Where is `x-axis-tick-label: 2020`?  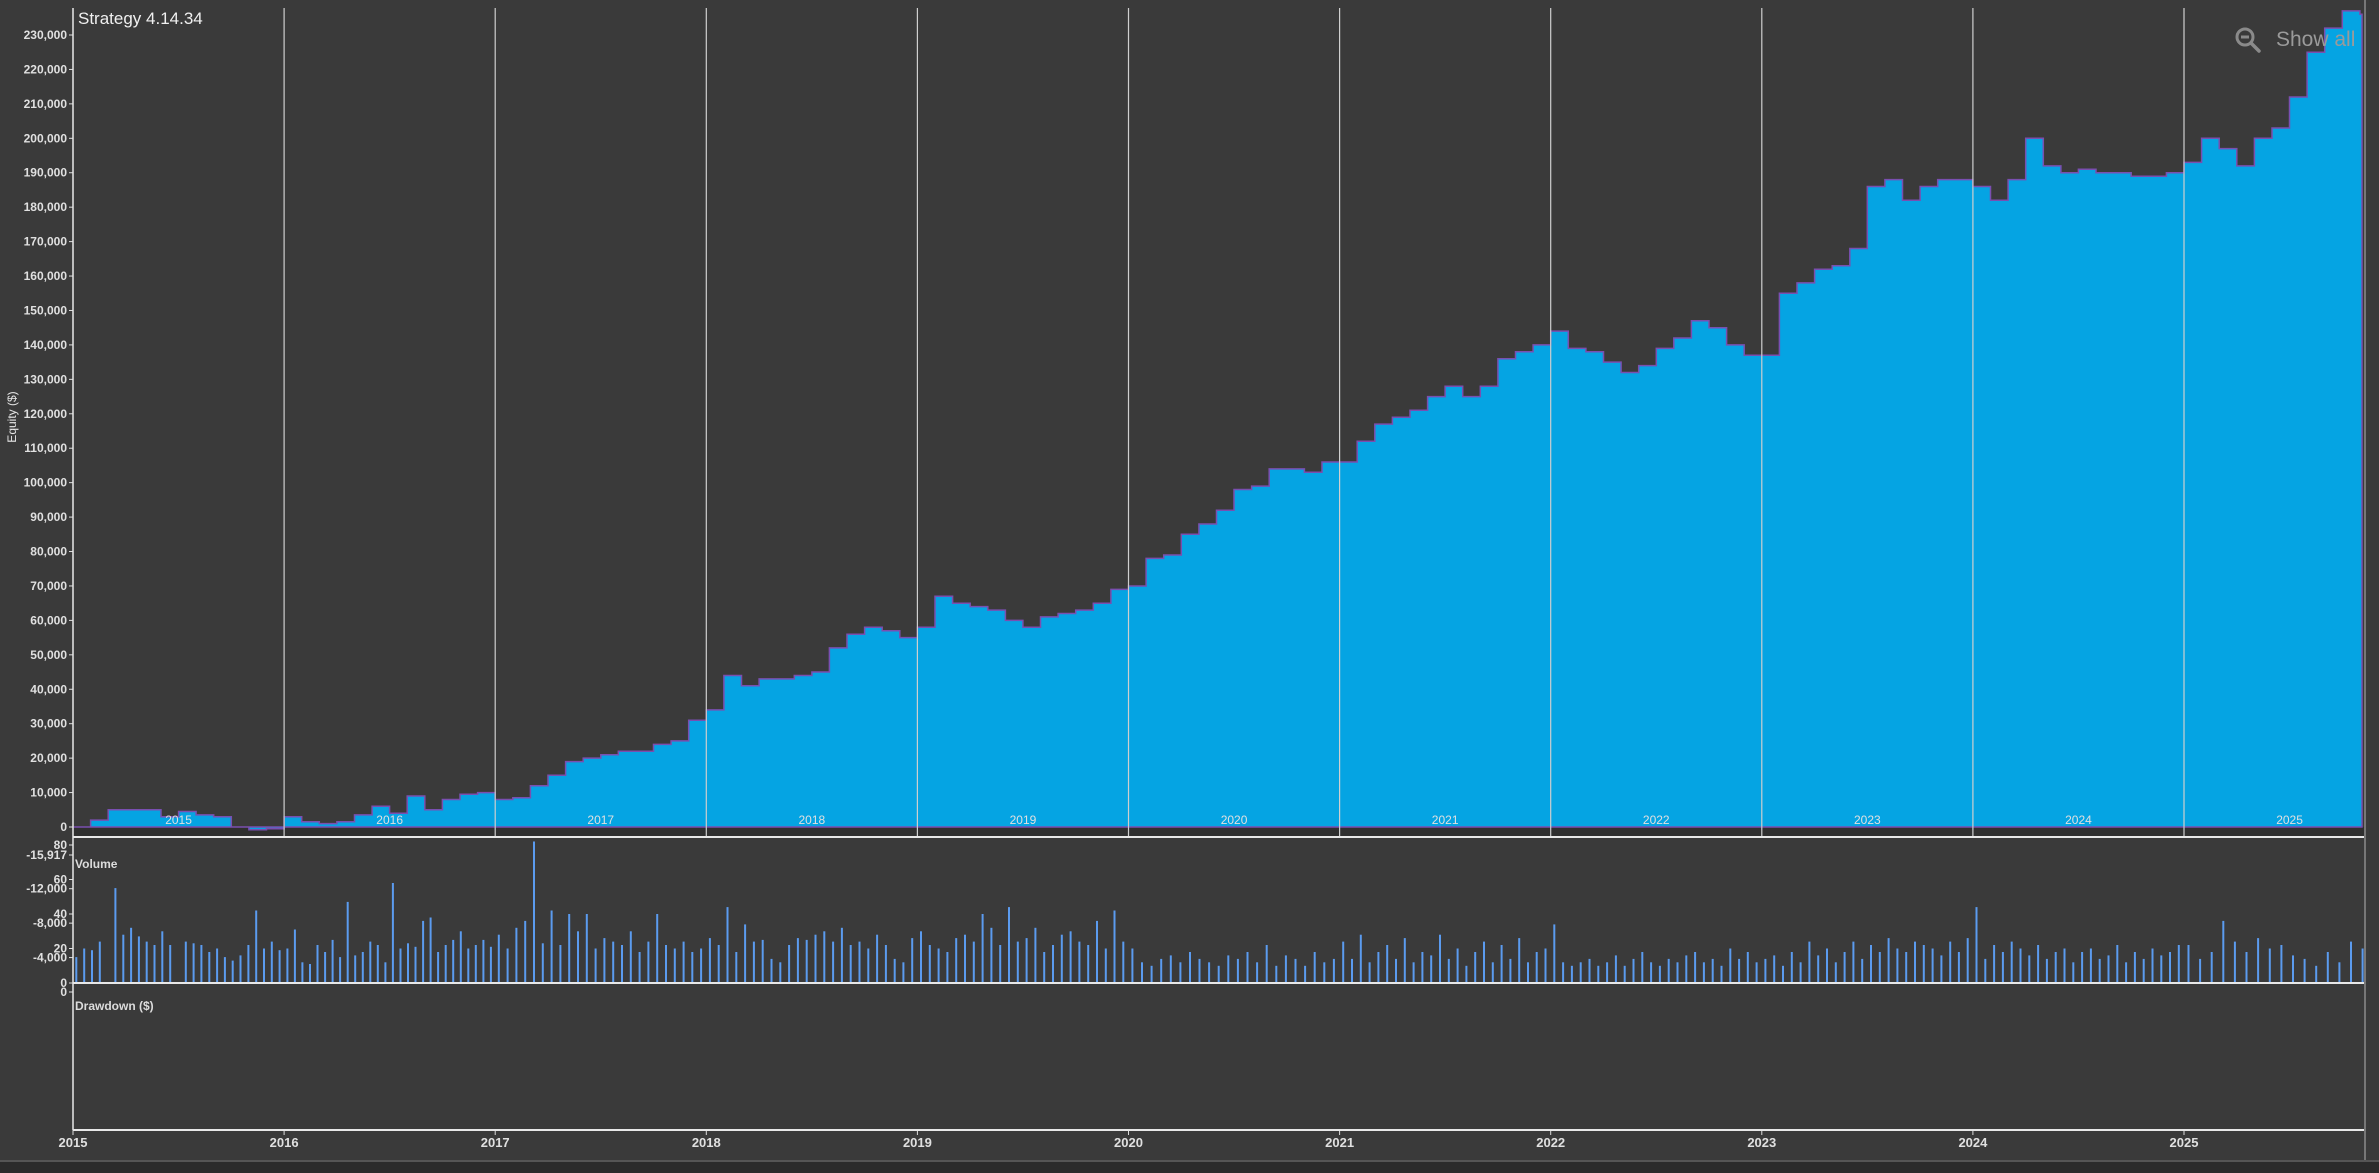
x-axis-tick-label: 2020 is located at coordinates (1128, 1142).